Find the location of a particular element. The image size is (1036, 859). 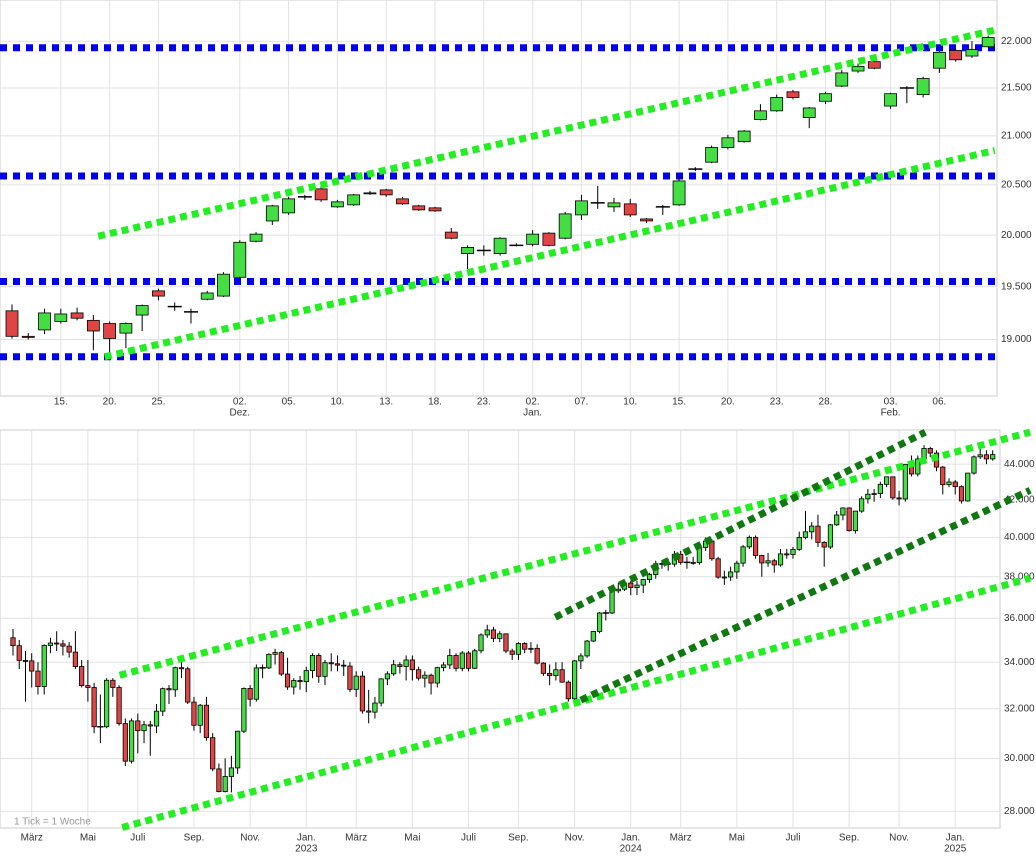

x-tick-label: 10. is located at coordinates (337, 402).